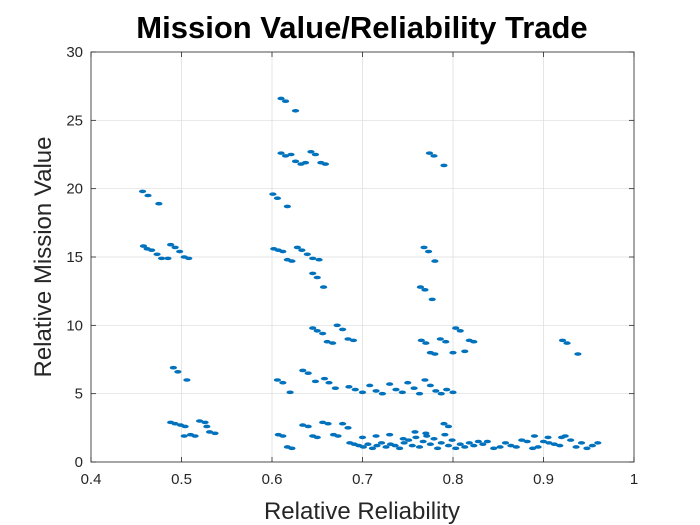 The width and height of the screenshot is (700, 525). Describe the element at coordinates (272, 479) in the screenshot. I see `x-tick-label: 0.6` at that location.